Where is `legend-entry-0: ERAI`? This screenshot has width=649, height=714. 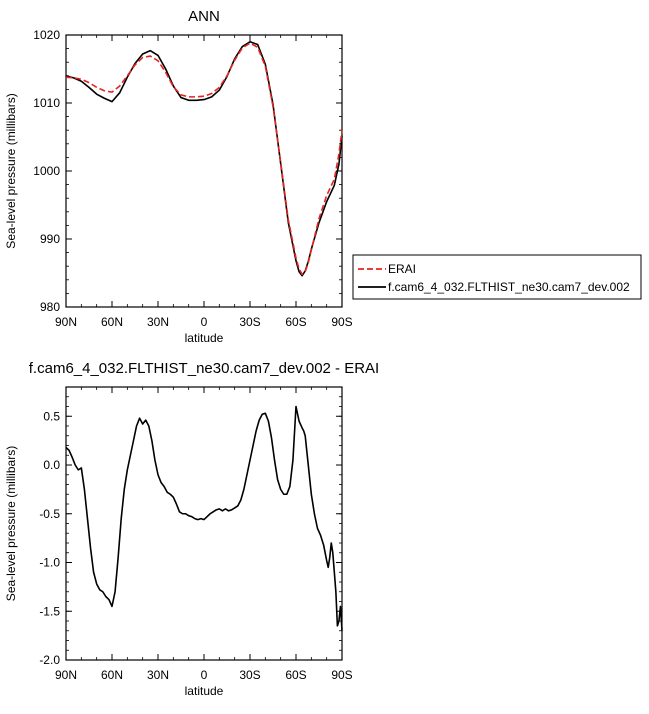 legend-entry-0: ERAI is located at coordinates (402, 269).